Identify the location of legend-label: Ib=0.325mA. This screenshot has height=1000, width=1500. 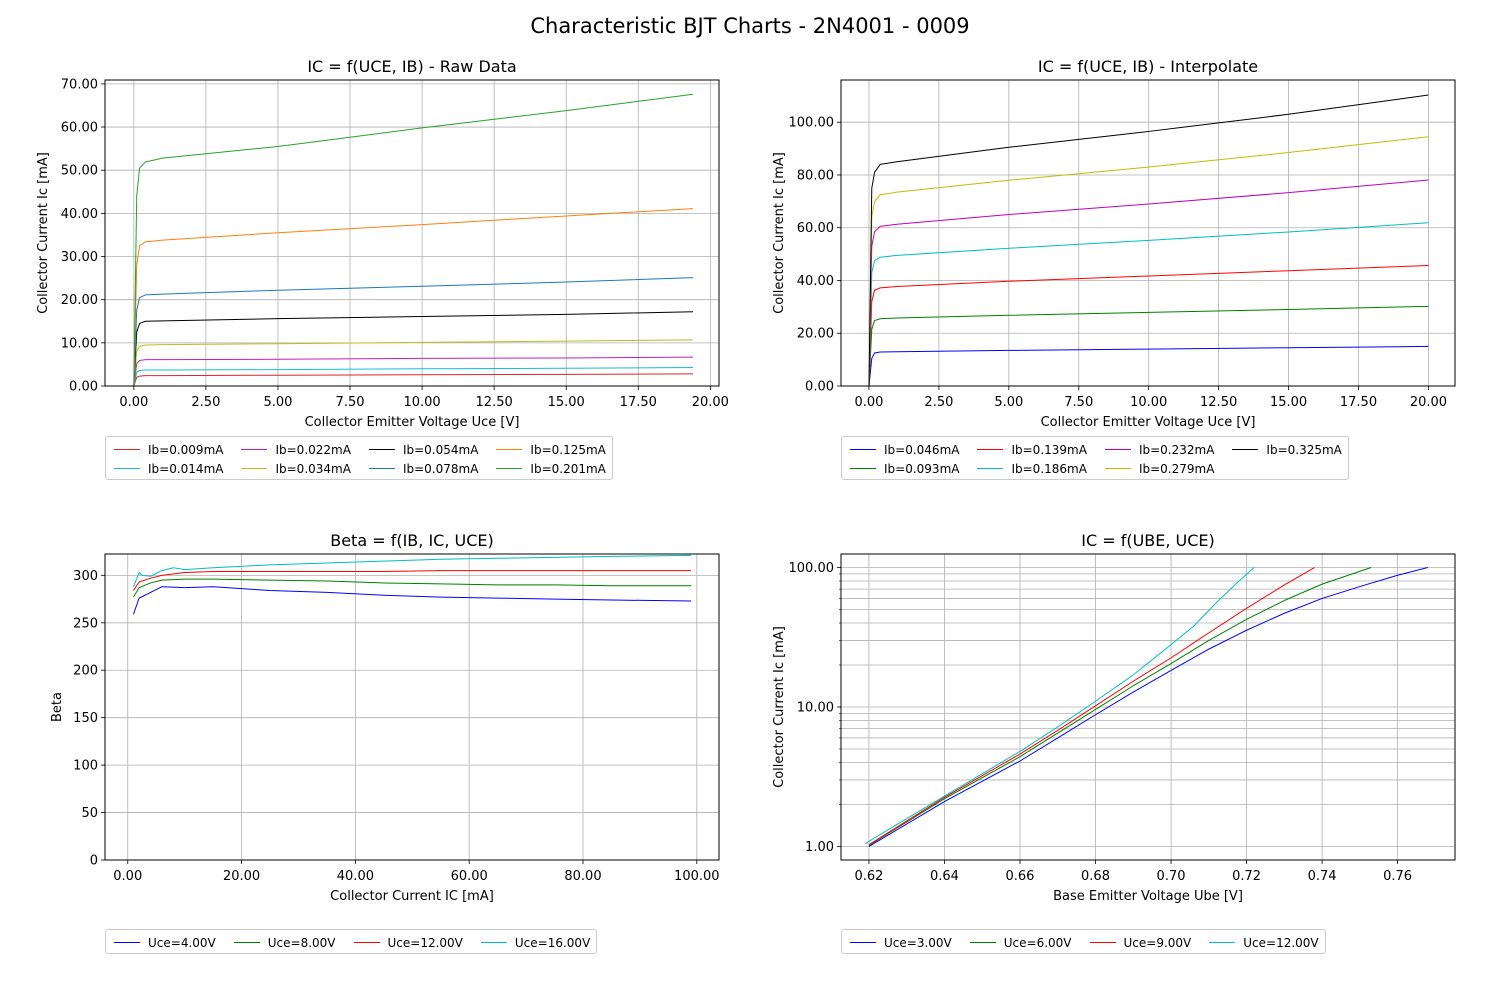
(1304, 449).